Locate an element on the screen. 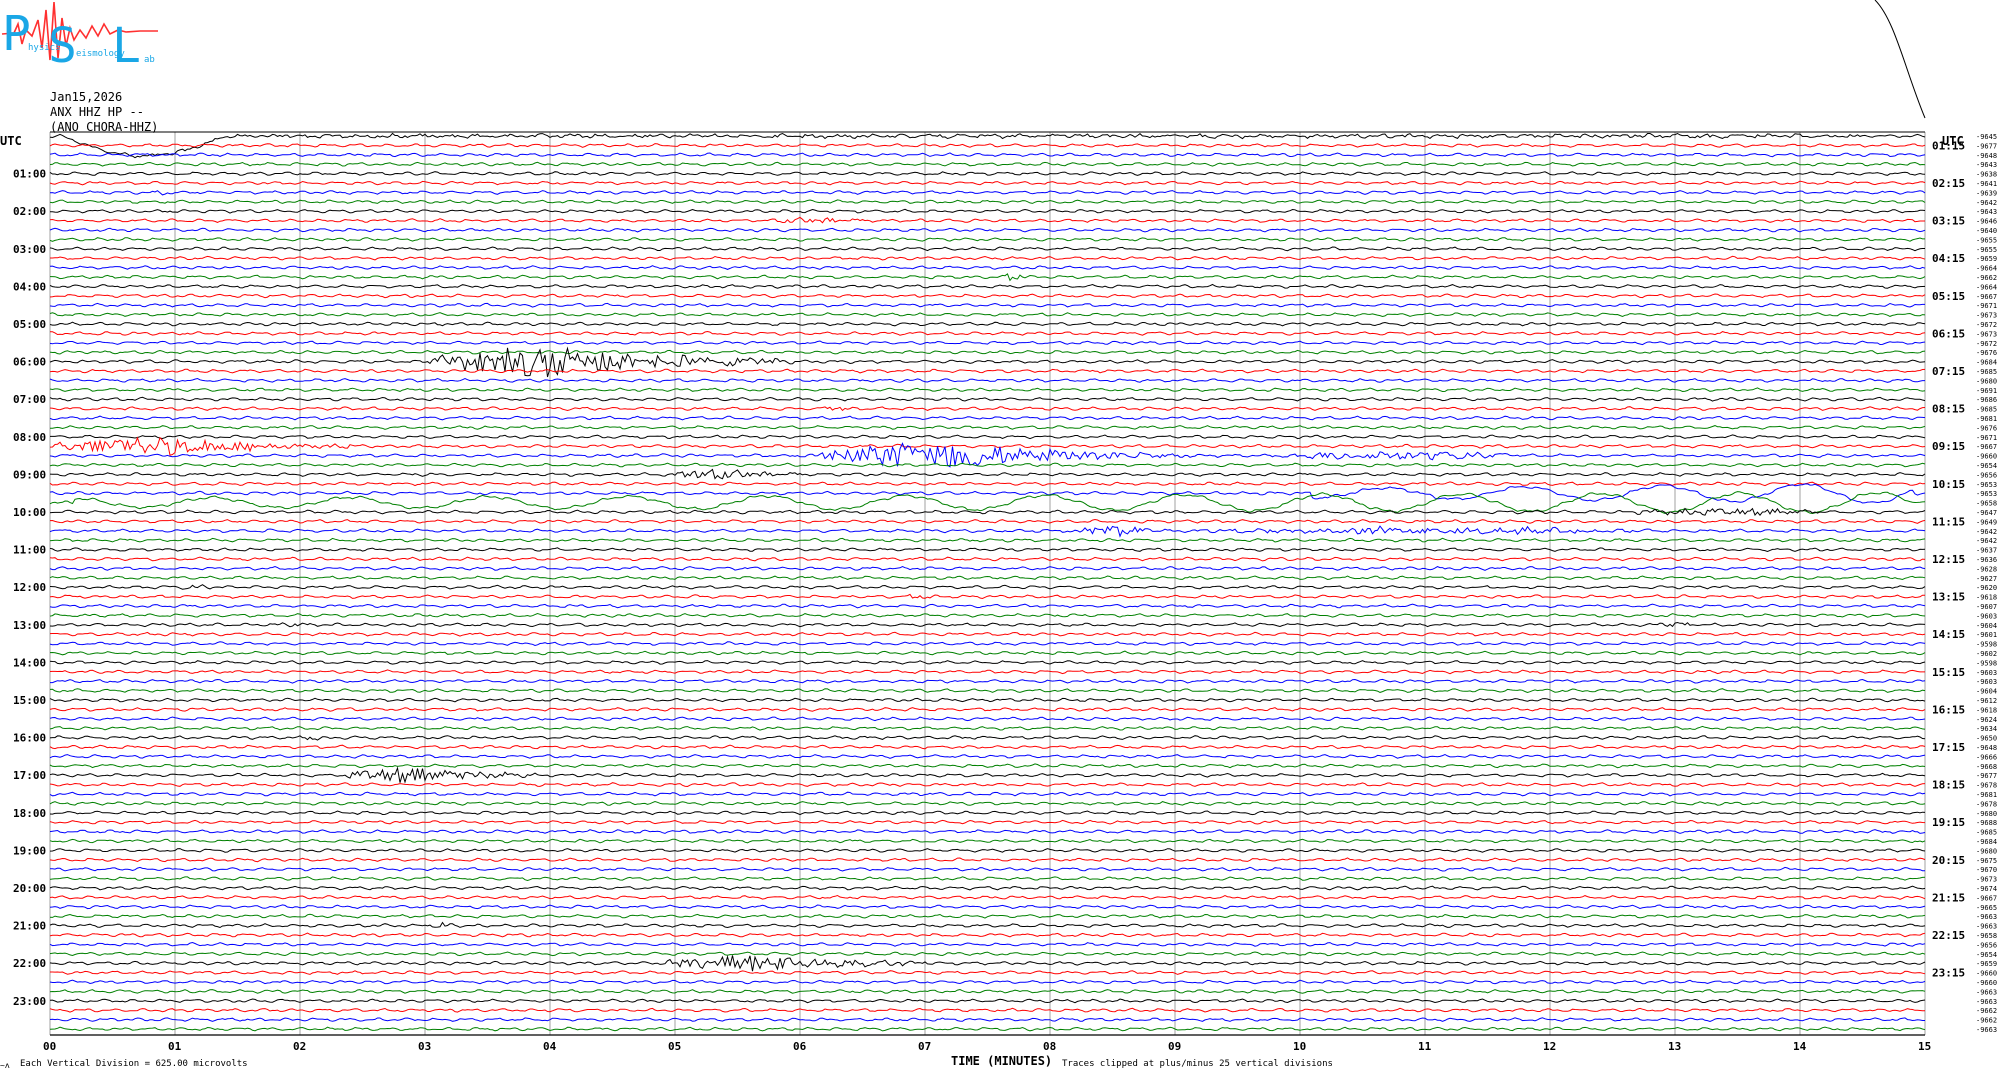 This screenshot has width=2010, height=1084. offset-label-16: -9664 is located at coordinates (1986, 287).